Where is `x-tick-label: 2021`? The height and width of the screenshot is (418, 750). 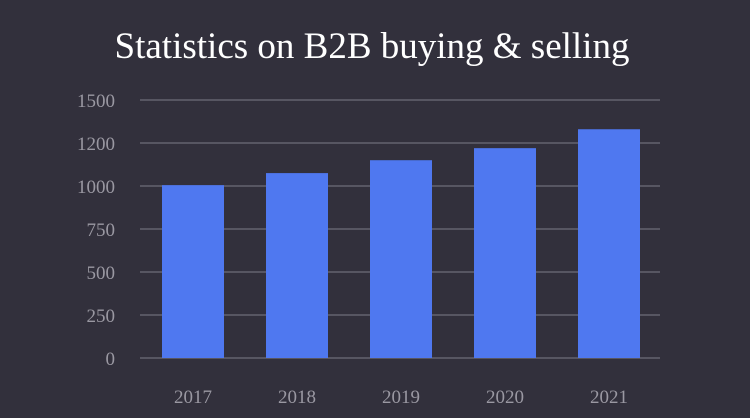 x-tick-label: 2021 is located at coordinates (609, 397).